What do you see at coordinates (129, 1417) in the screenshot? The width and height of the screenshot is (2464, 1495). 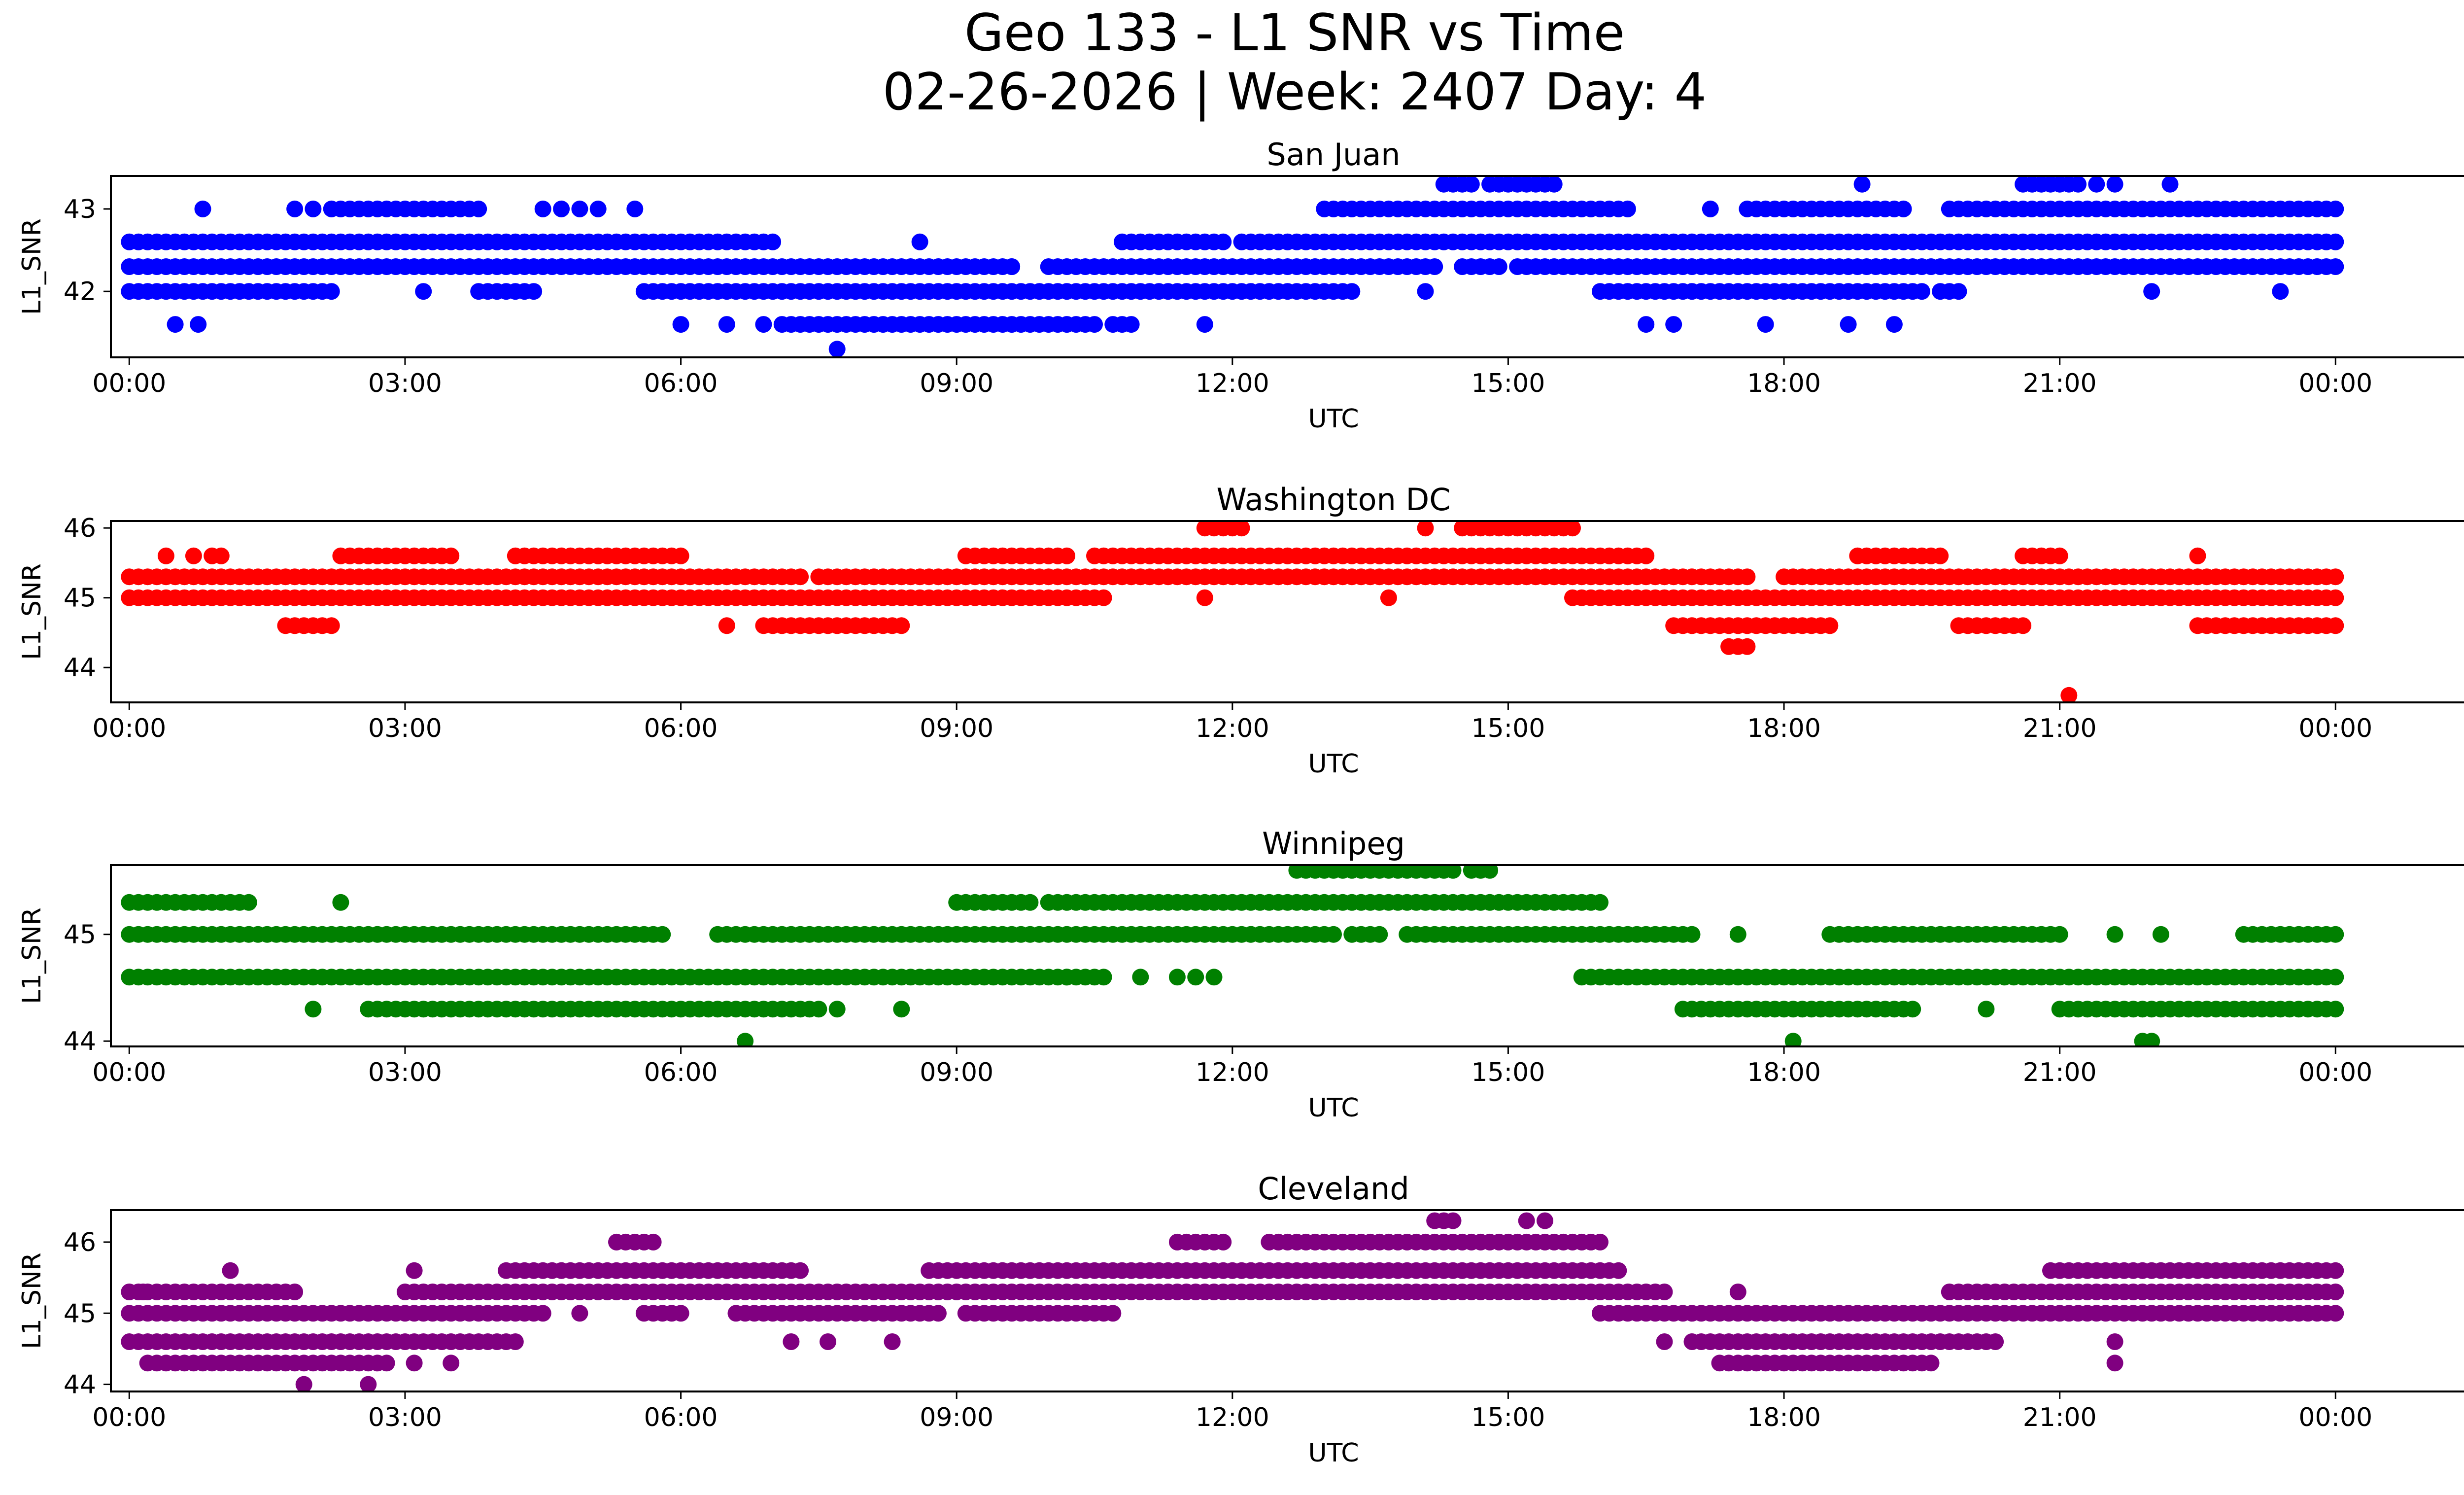 I see `x-tick-label: 00:00` at bounding box center [129, 1417].